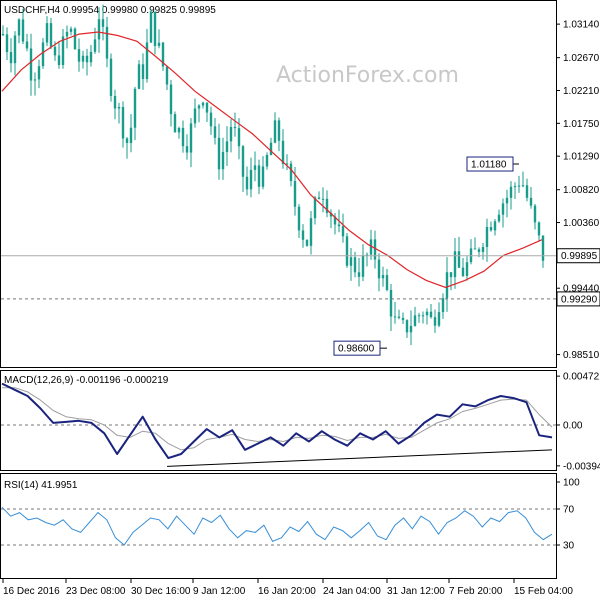  What do you see at coordinates (277, 421) in the screenshot?
I see `macd-line` at bounding box center [277, 421].